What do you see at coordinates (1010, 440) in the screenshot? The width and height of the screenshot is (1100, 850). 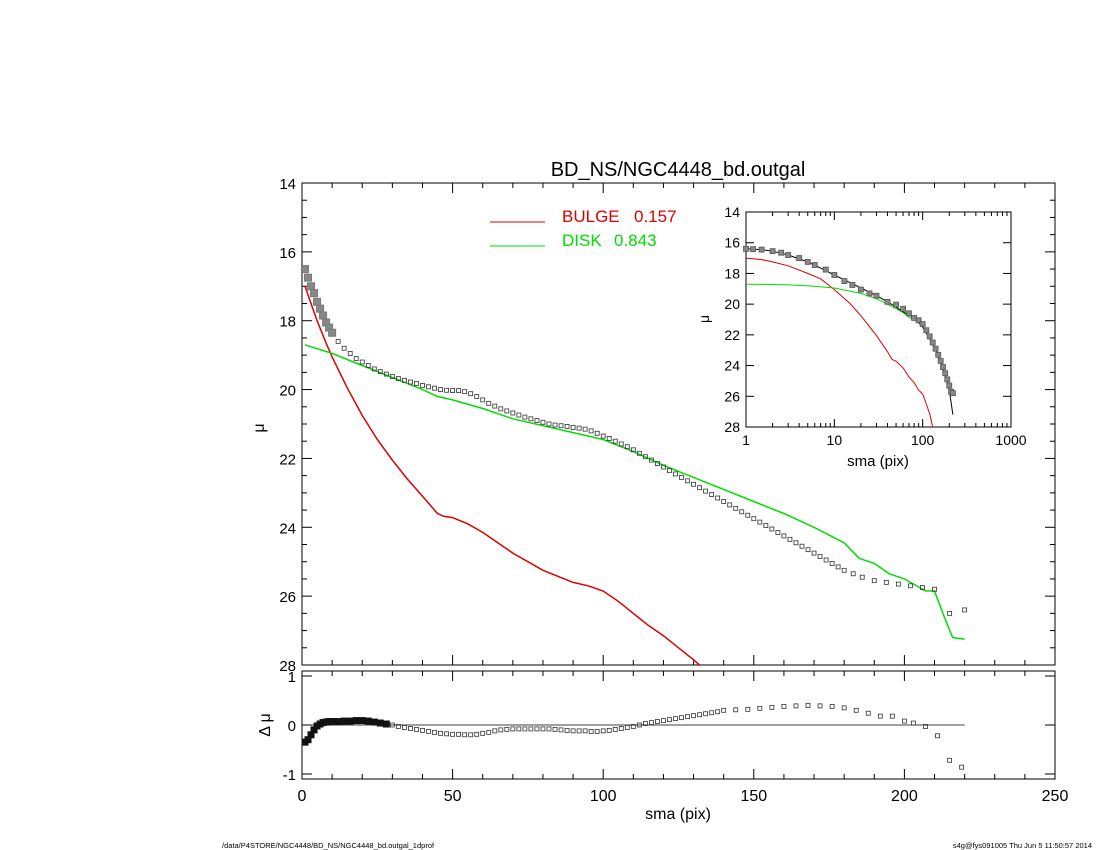 I see `inset-x-tick-label: 1000` at bounding box center [1010, 440].